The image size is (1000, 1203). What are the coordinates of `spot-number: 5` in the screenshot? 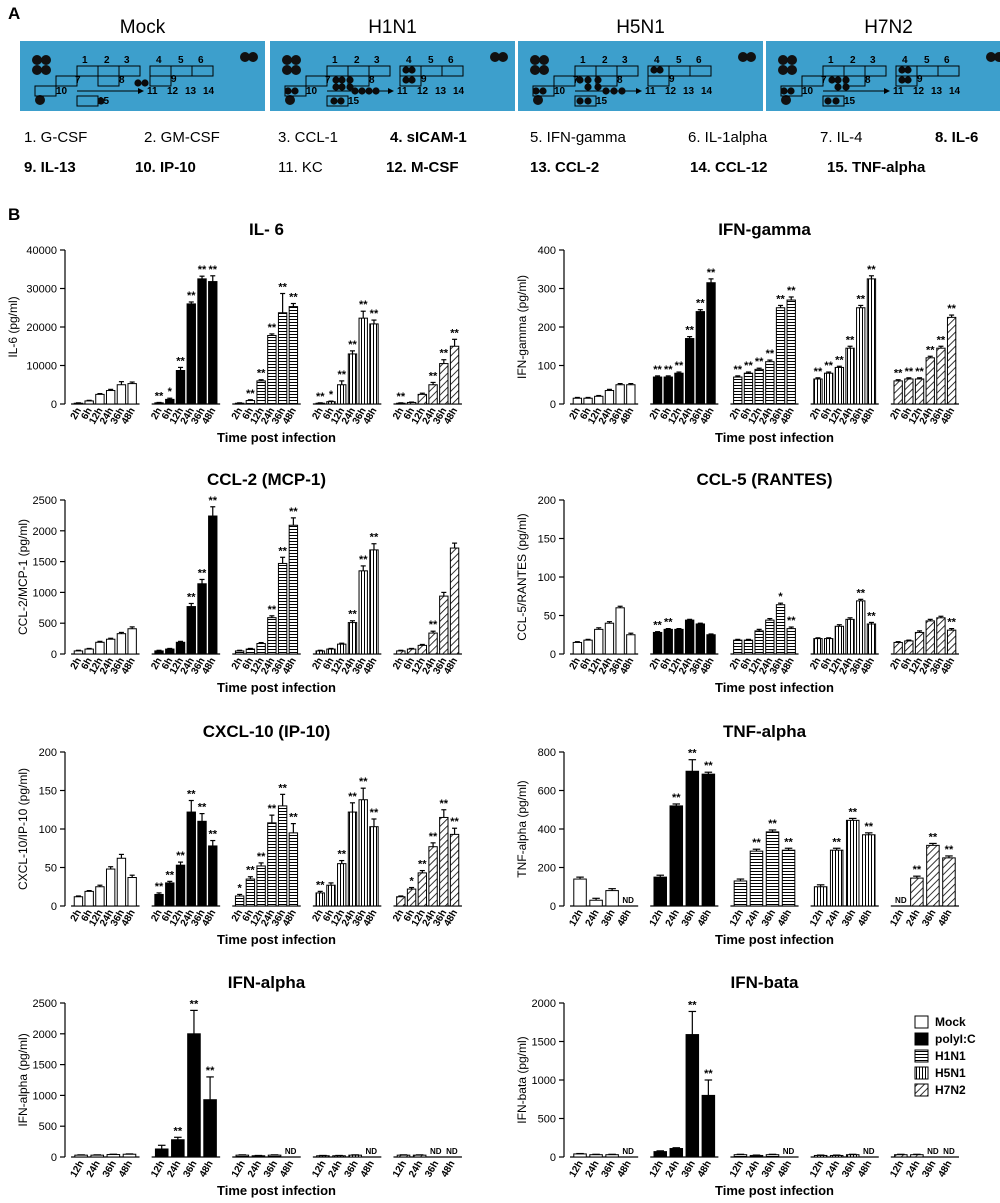 It's located at (927, 60).